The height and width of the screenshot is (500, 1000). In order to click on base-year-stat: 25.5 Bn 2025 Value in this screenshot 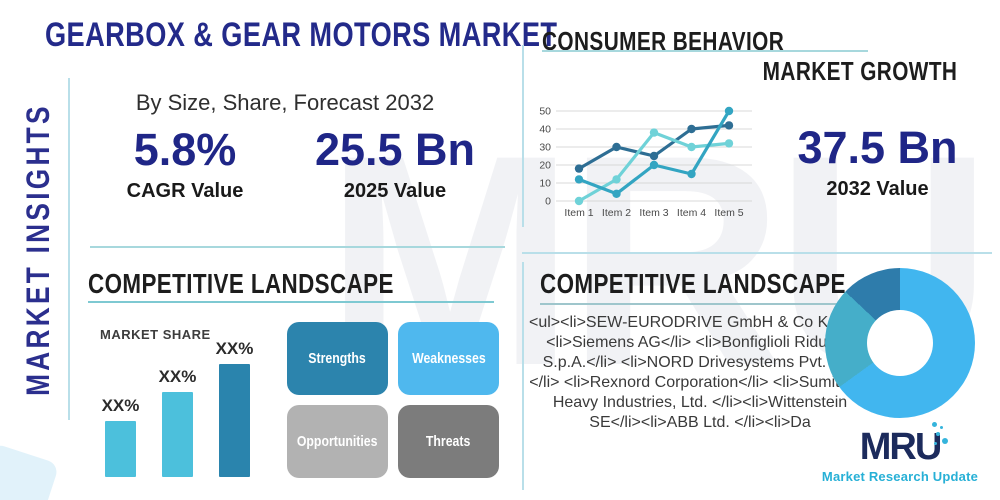, I will do `click(395, 163)`.